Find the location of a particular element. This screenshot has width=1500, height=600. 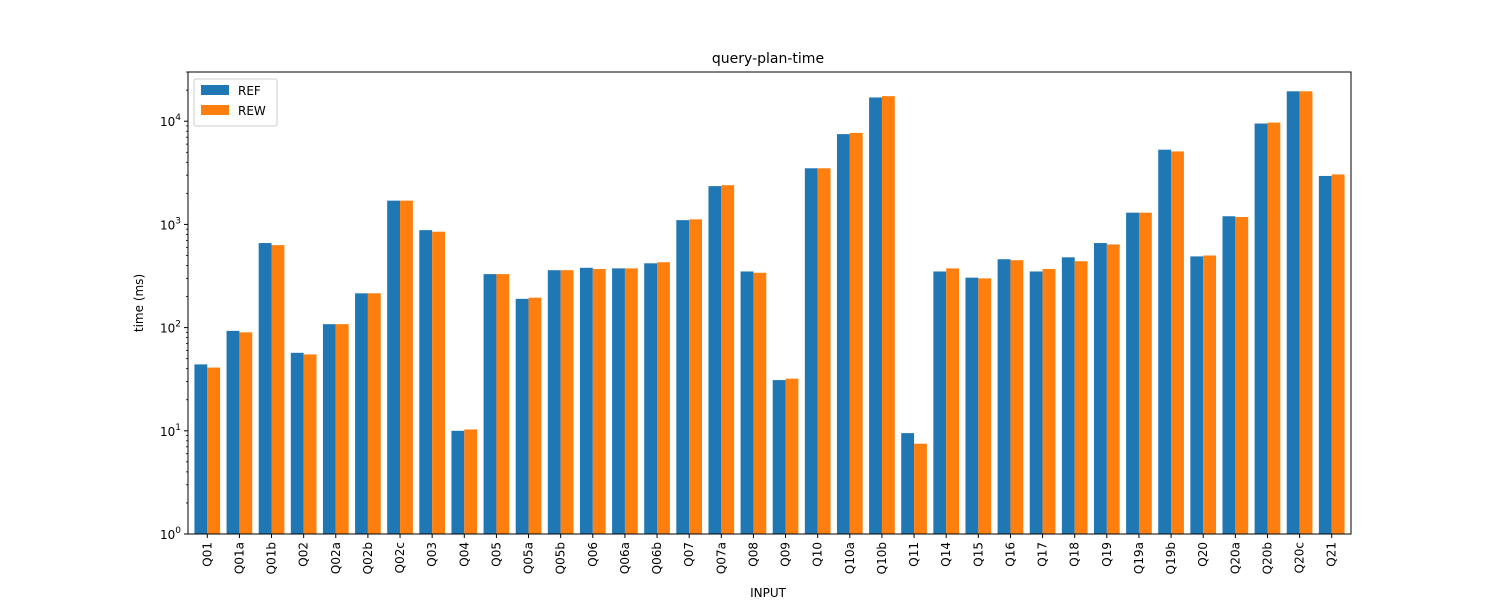

bar-ref-q20c is located at coordinates (1293, 312).